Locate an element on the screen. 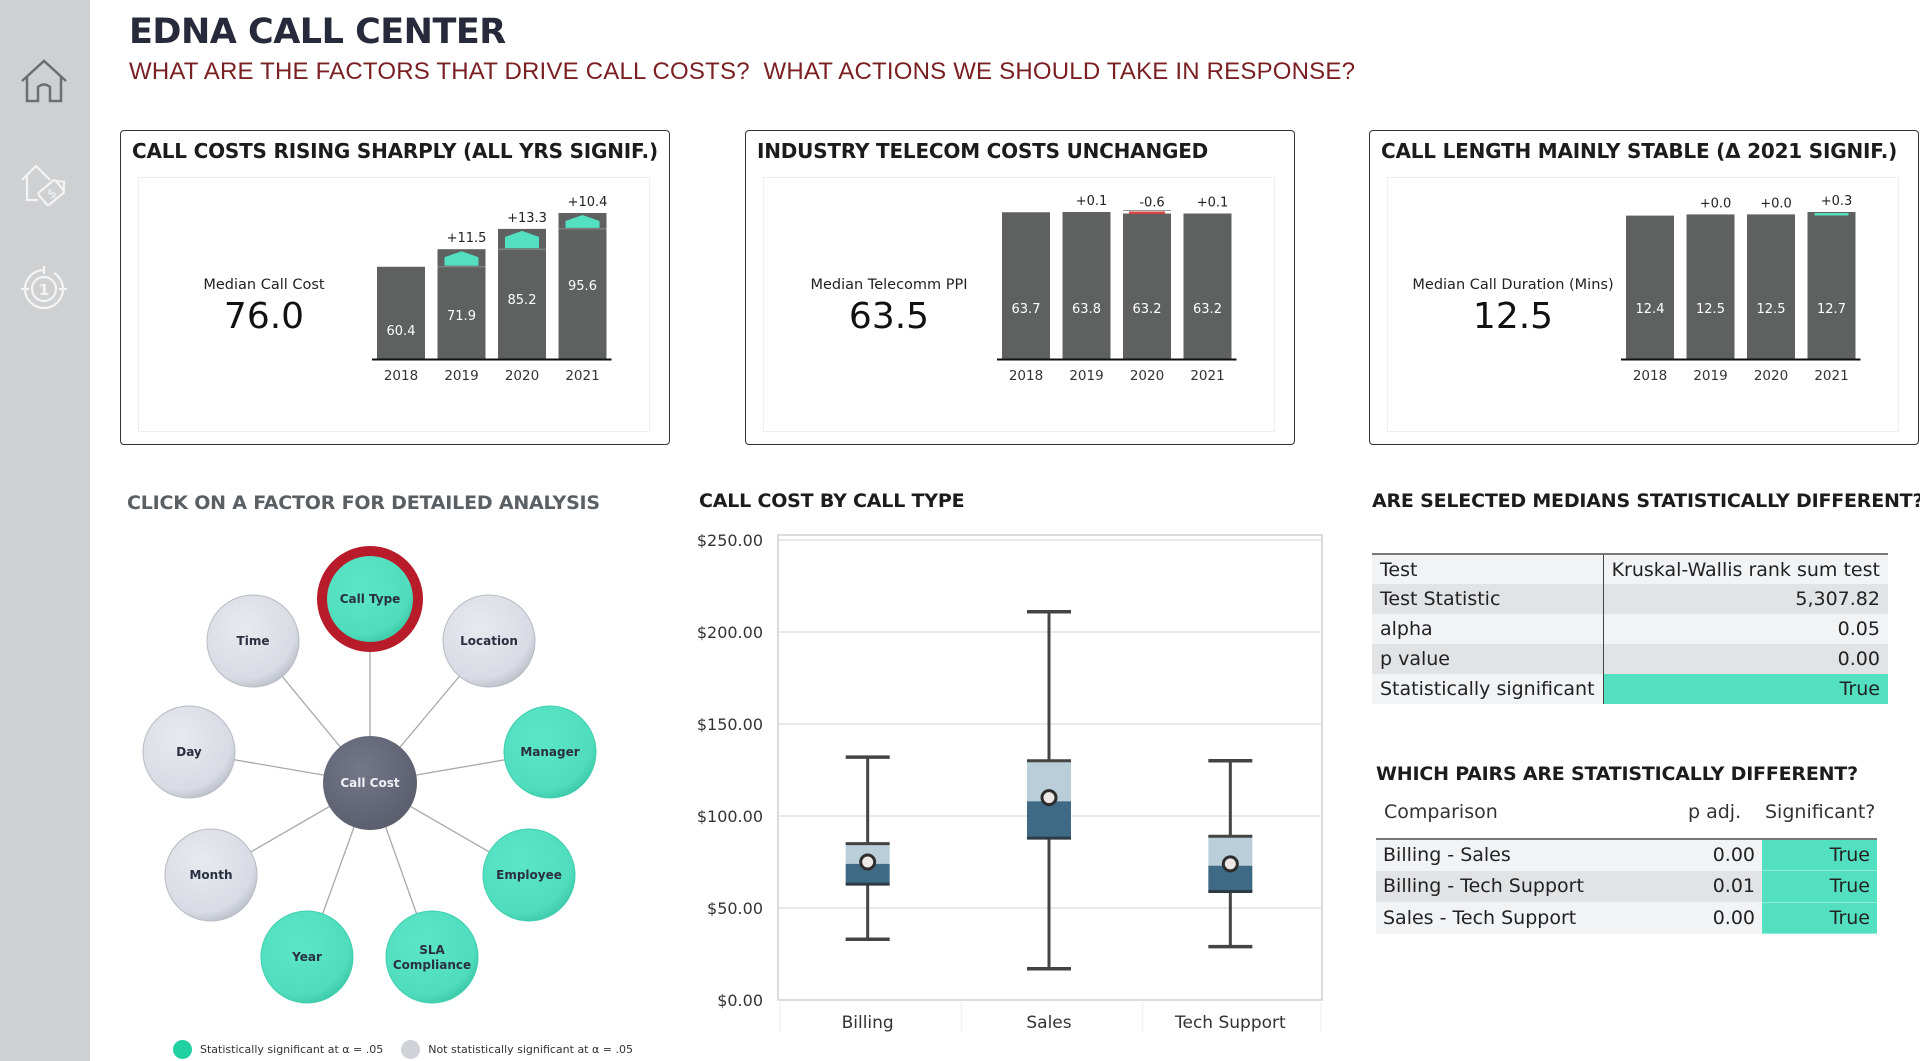  bar-value-label: 12.5 is located at coordinates (1710, 309).